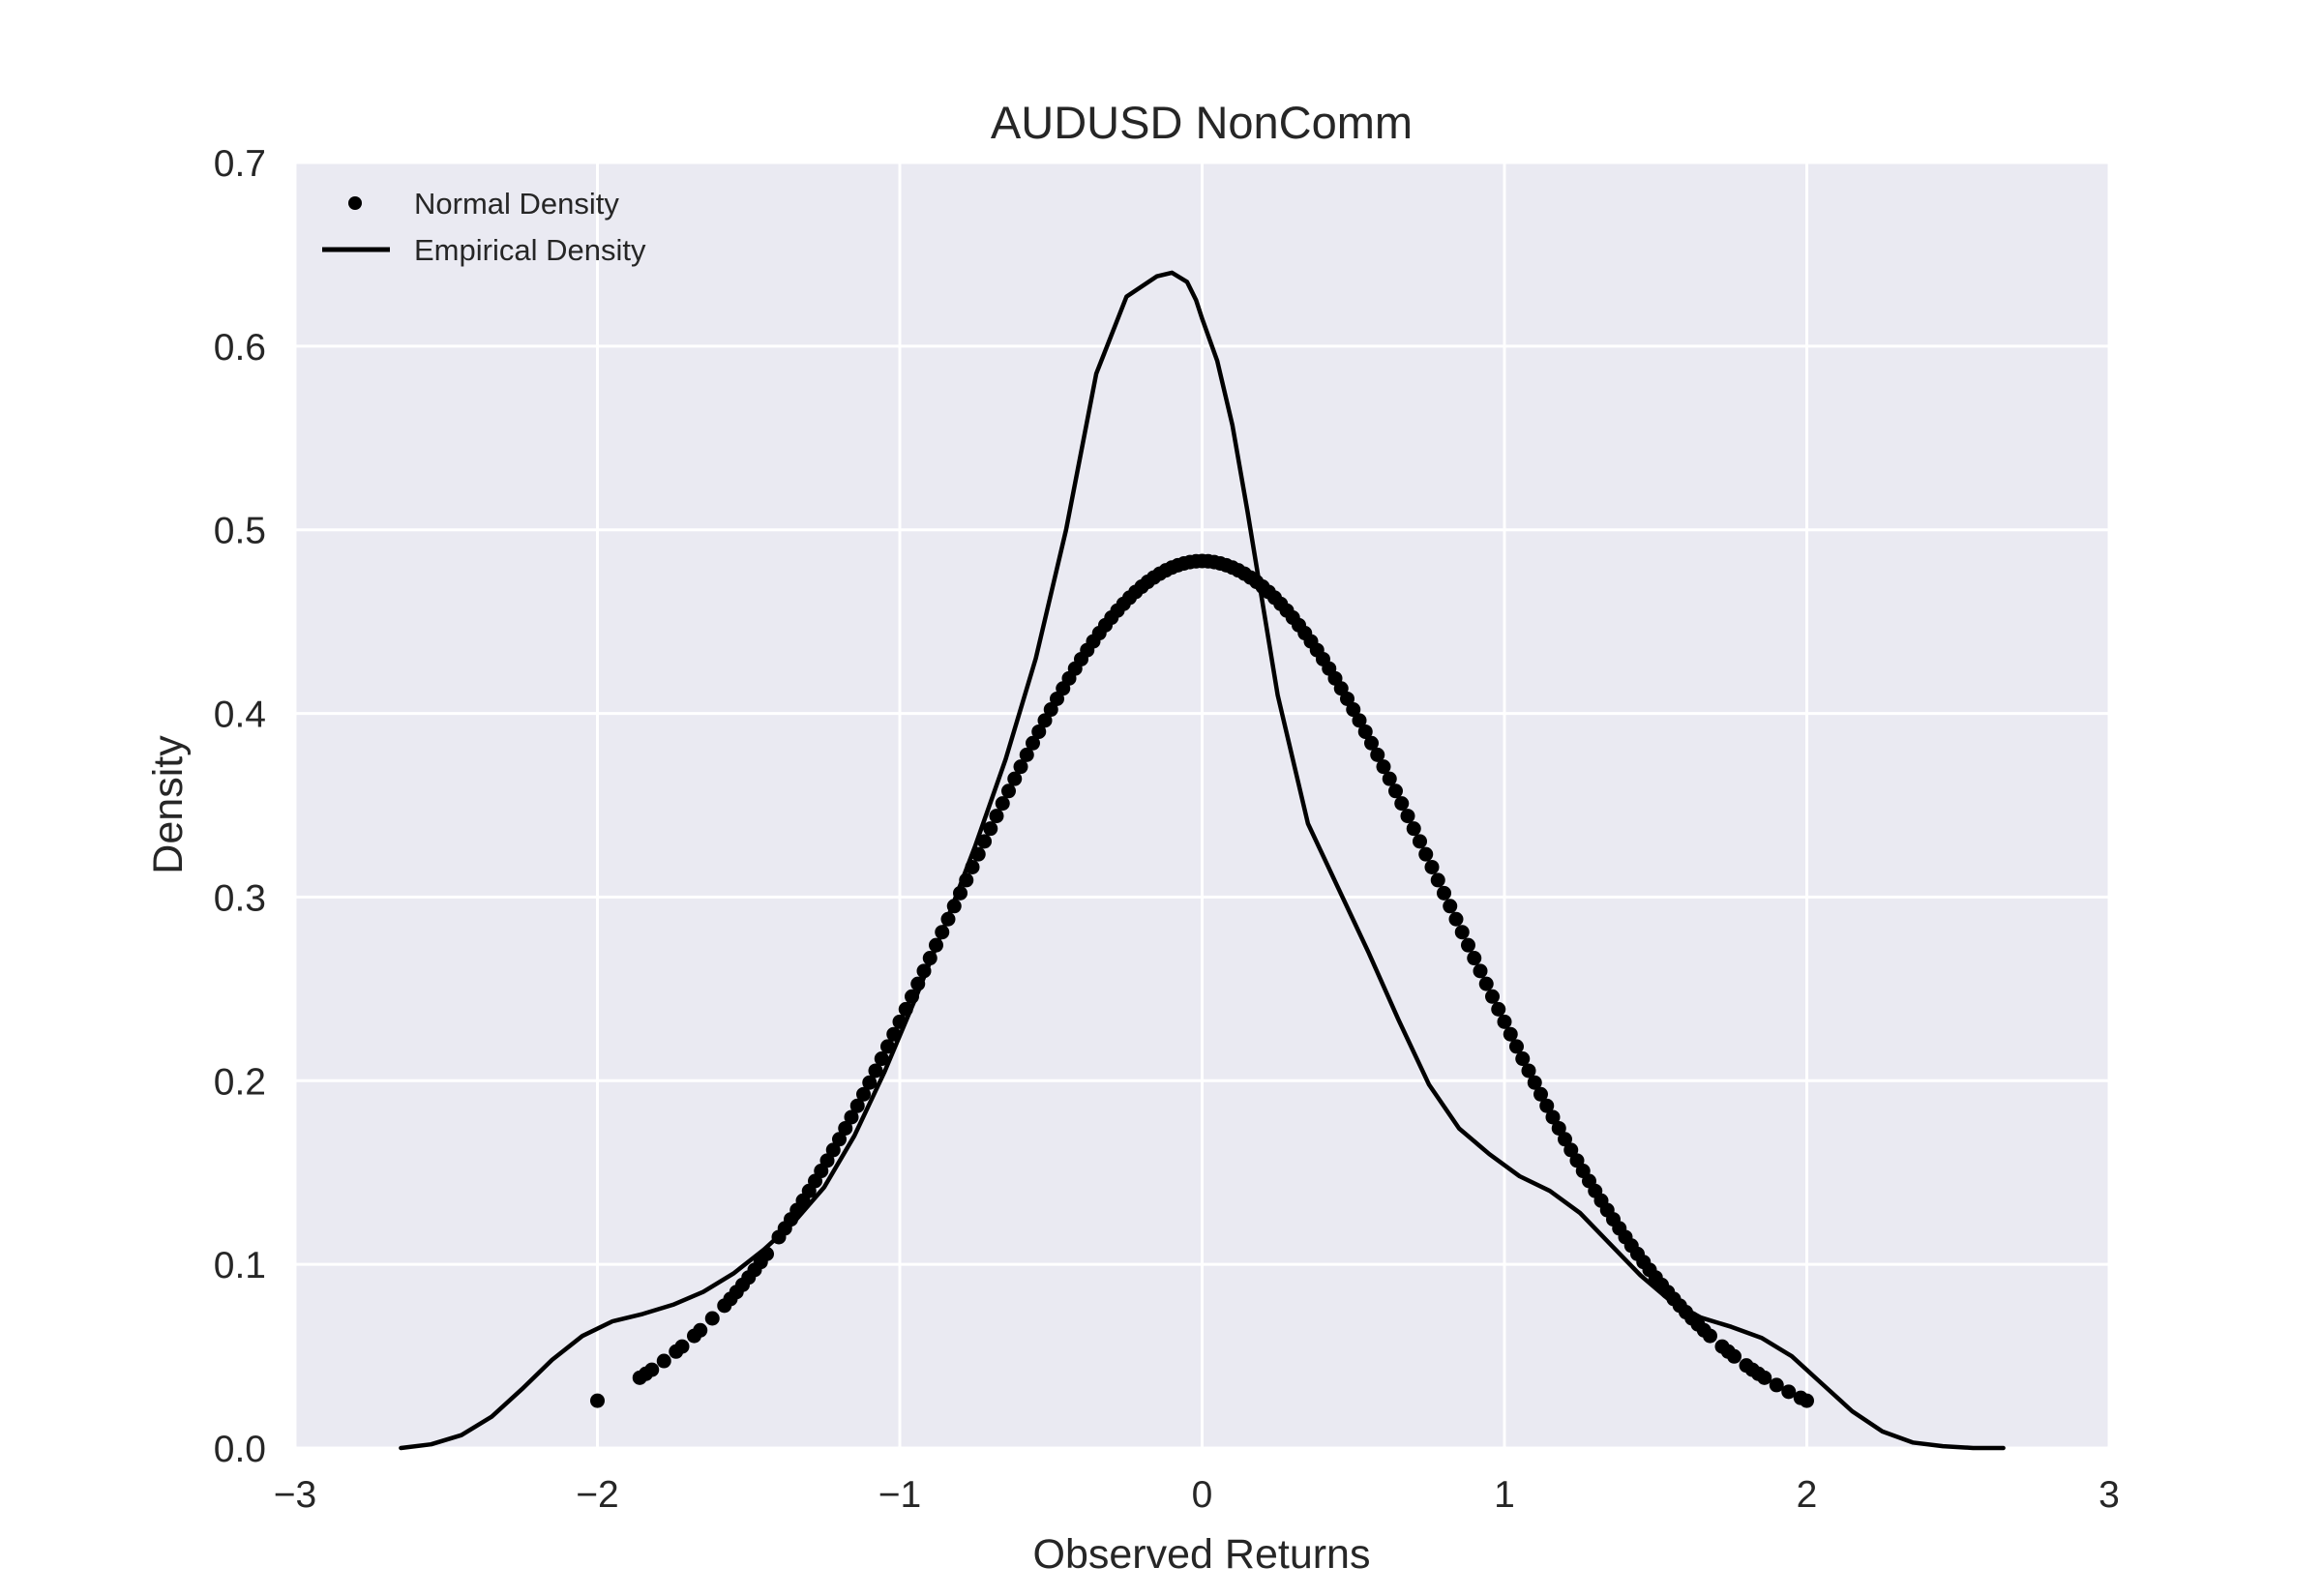  Describe the element at coordinates (240, 715) in the screenshot. I see `y-tick-label: 0.4` at that location.